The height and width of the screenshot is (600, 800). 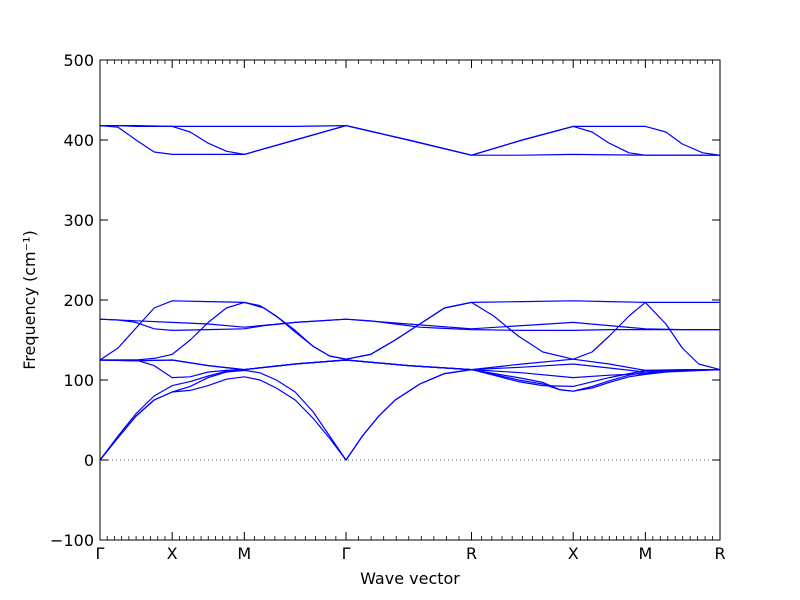 I want to click on x-tick-label-7: R, so click(x=719, y=553).